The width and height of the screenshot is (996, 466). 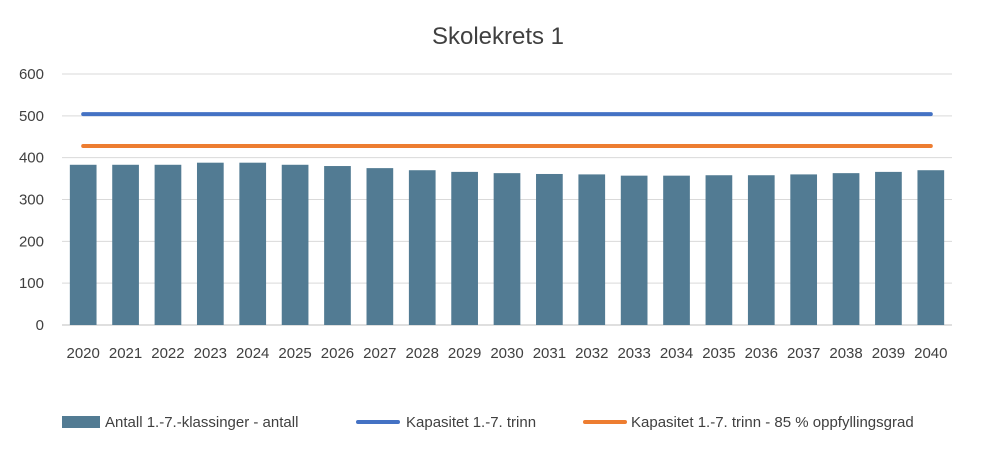 What do you see at coordinates (888, 353) in the screenshot?
I see `x-tick-label: 2039` at bounding box center [888, 353].